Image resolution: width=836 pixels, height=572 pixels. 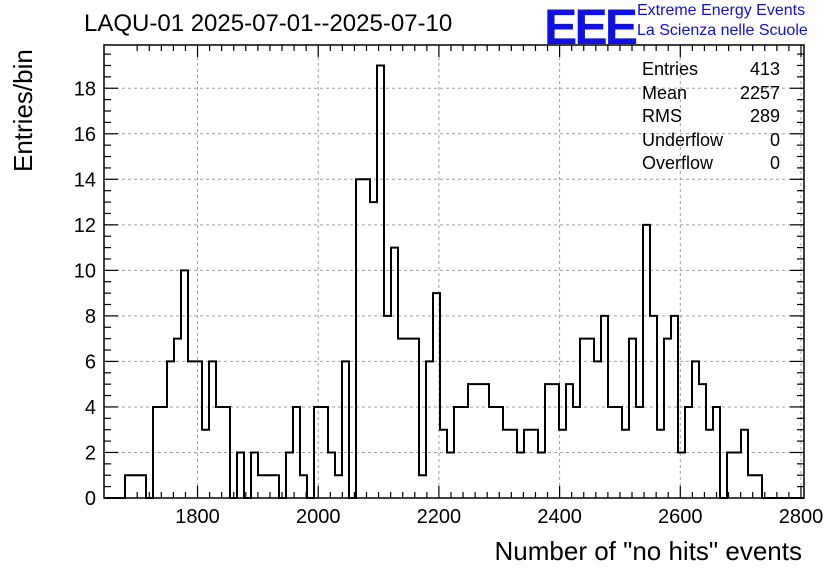 What do you see at coordinates (711, 70) in the screenshot?
I see `stats-row-entries: Entries 413` at bounding box center [711, 70].